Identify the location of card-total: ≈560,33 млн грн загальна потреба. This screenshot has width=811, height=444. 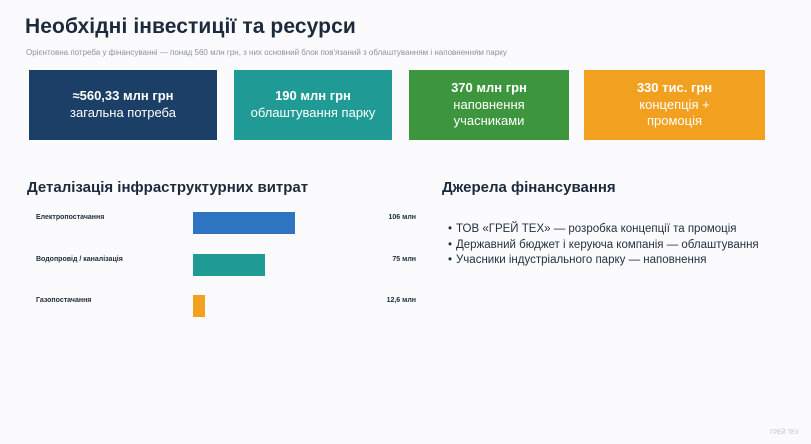
(123, 105).